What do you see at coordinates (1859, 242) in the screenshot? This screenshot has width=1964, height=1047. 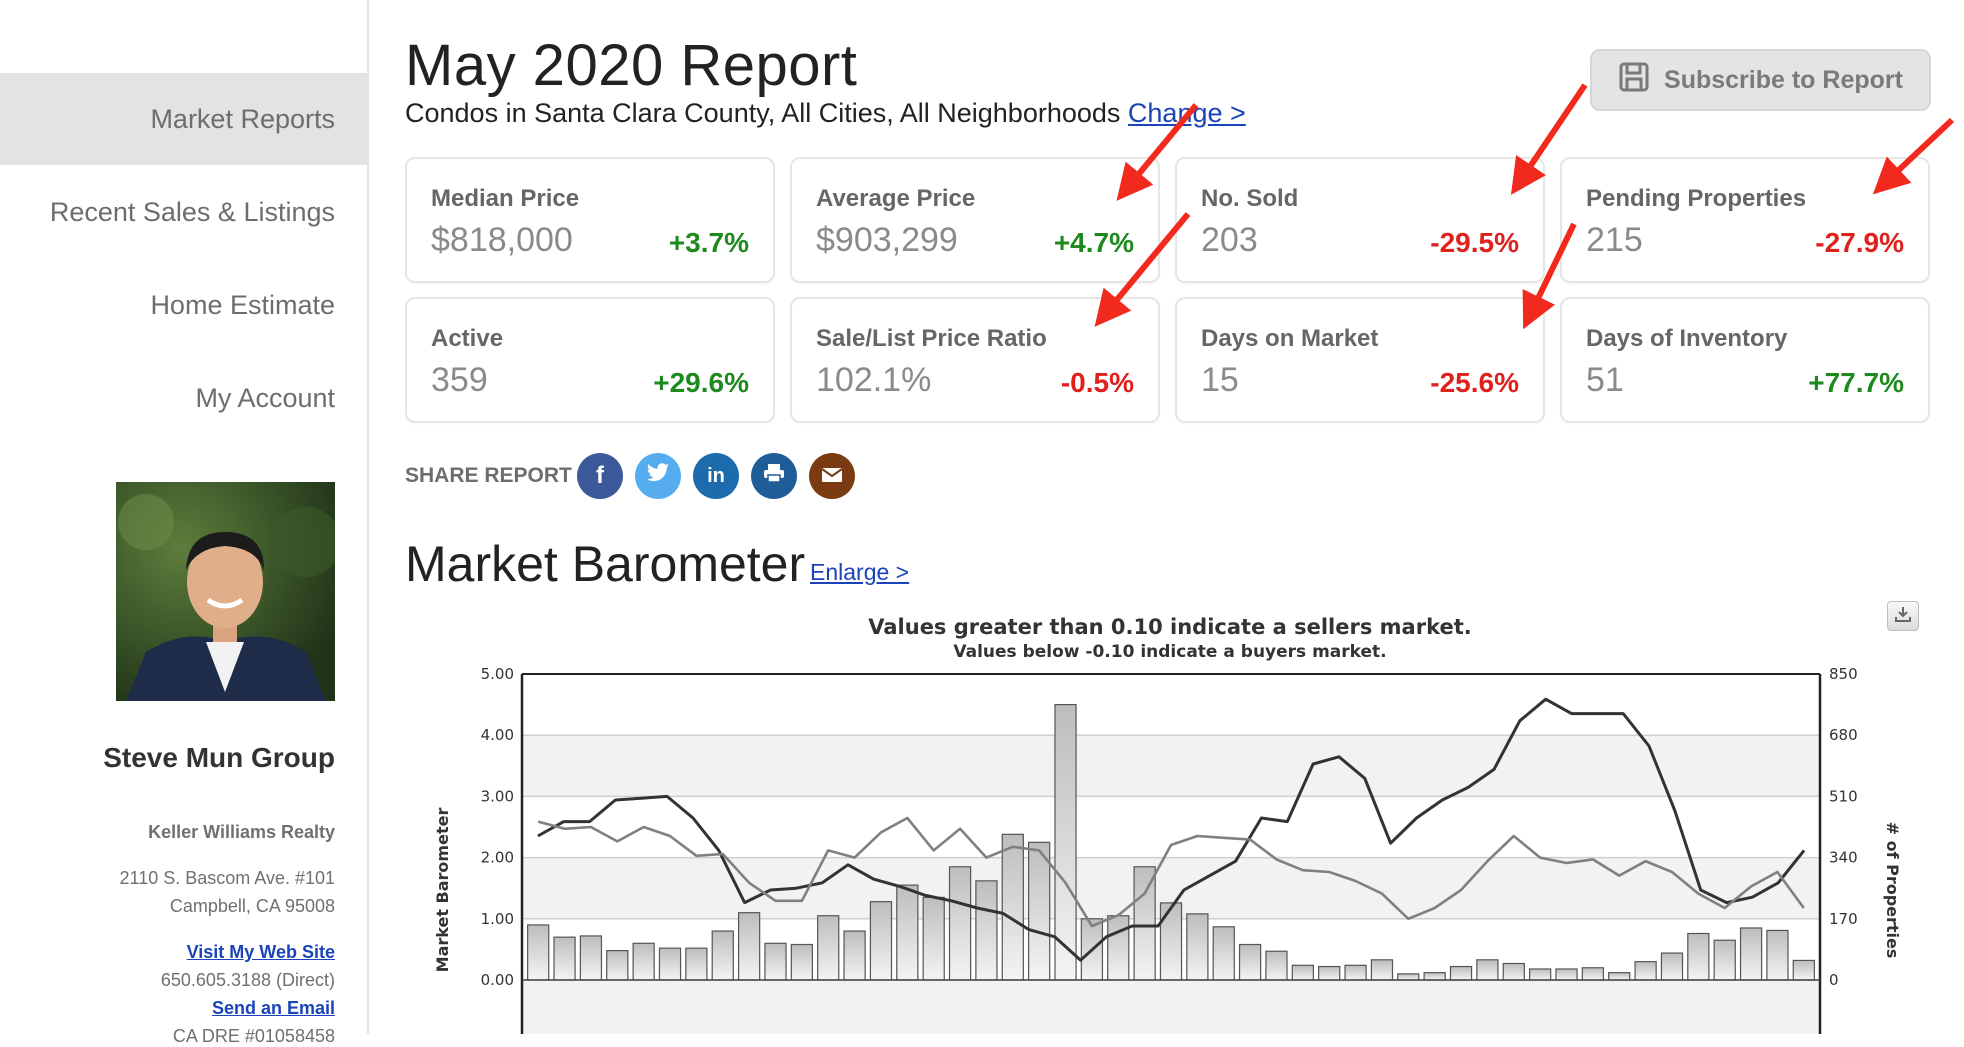 I see `stat-change: -27.9%` at bounding box center [1859, 242].